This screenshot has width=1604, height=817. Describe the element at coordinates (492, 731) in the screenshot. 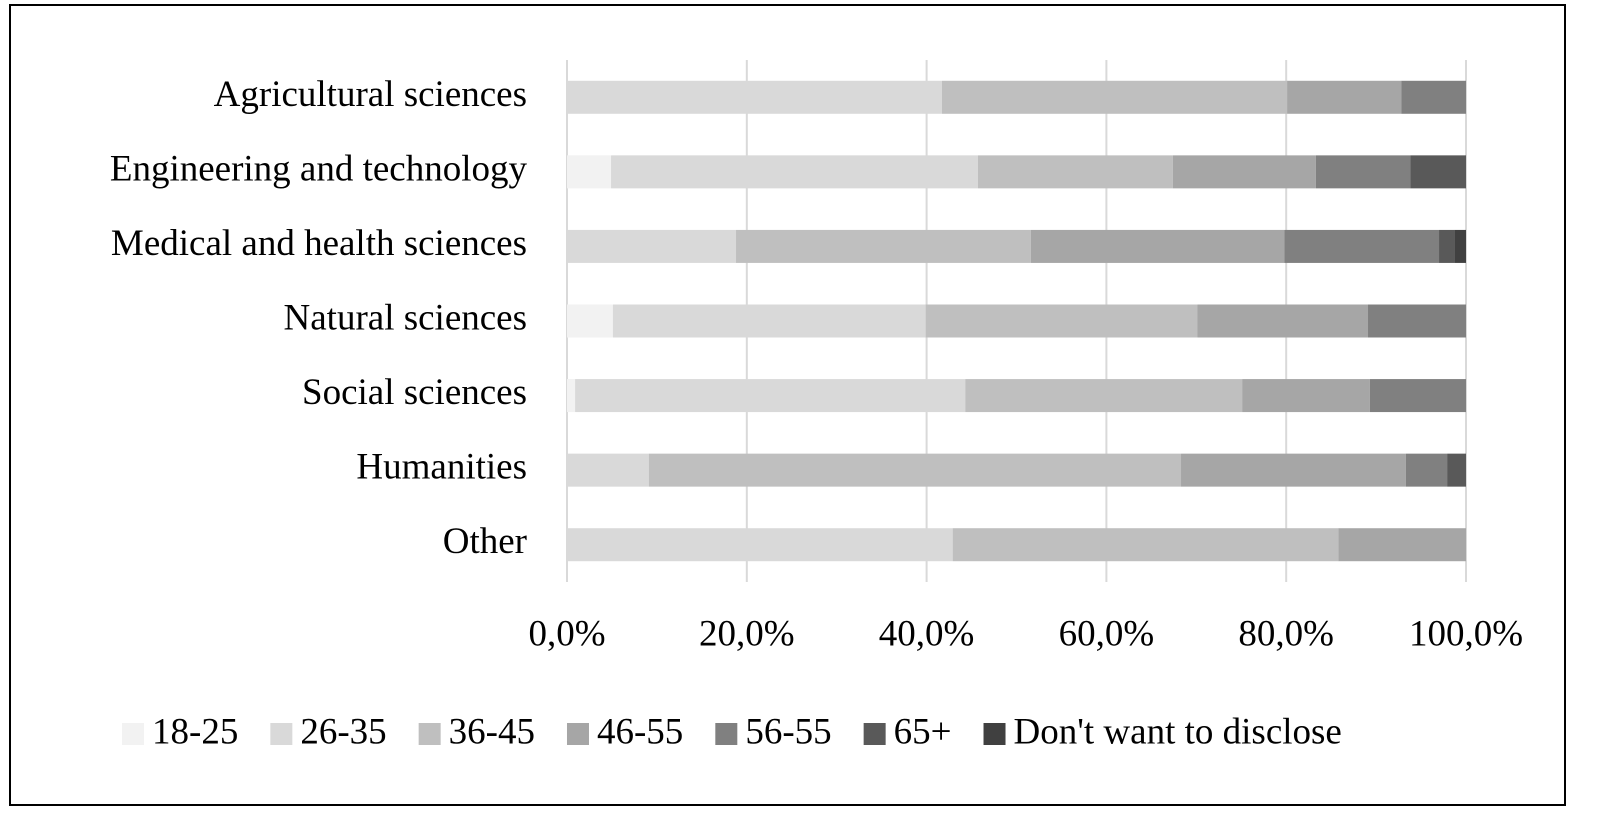

I see `legend-label: 36-45` at that location.